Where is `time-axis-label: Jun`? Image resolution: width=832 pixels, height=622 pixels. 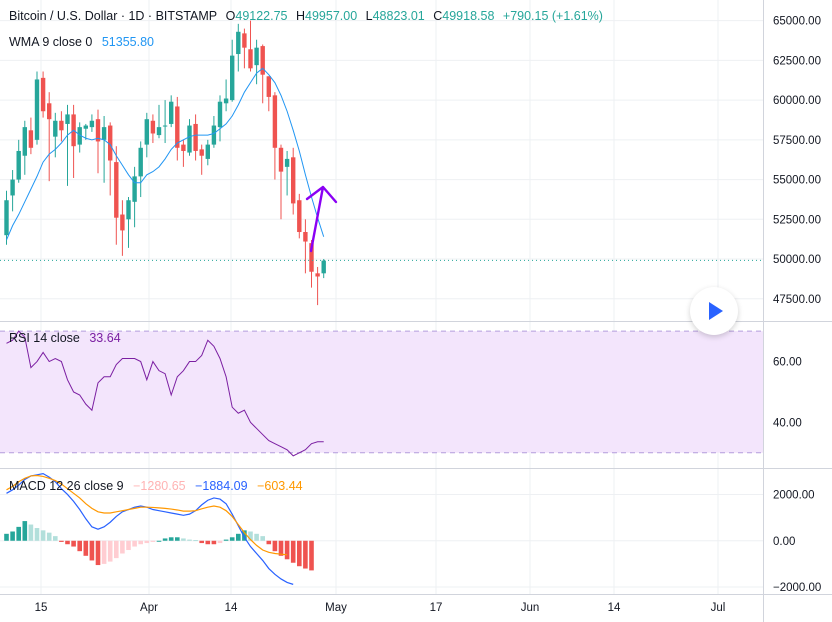 time-axis-label: Jun is located at coordinates (530, 608).